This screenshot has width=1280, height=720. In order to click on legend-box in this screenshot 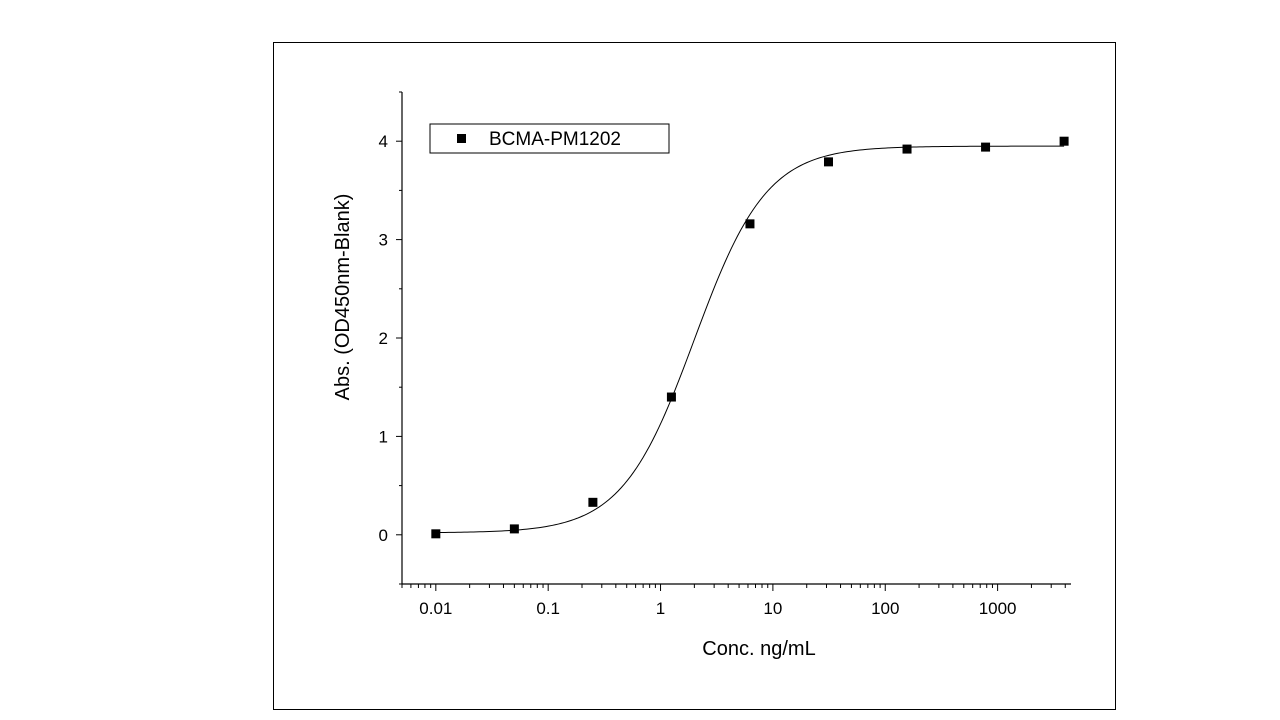, I will do `click(549, 138)`.